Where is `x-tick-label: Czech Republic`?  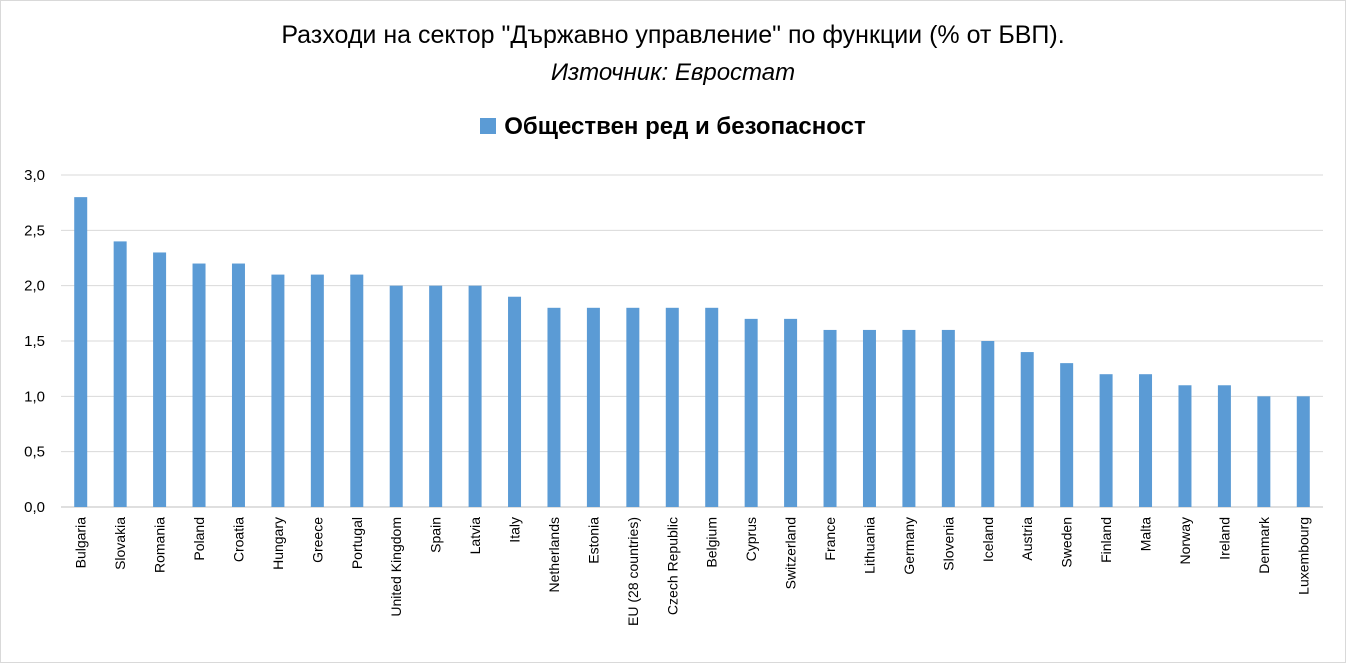
x-tick-label: Czech Republic is located at coordinates (672, 566).